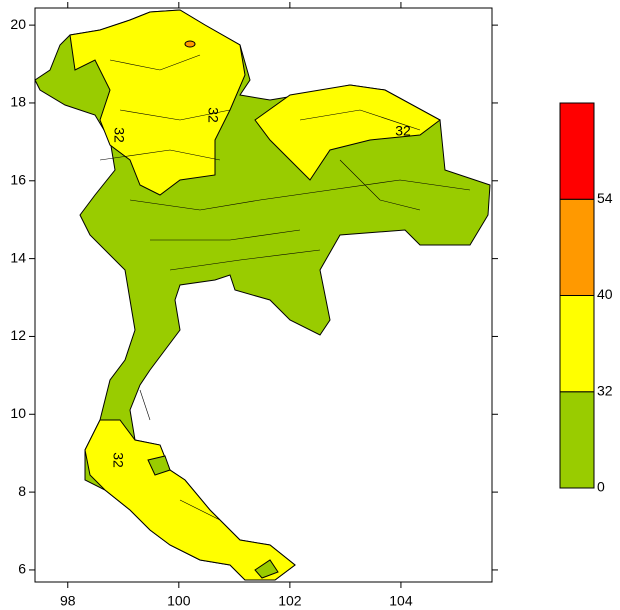  Describe the element at coordinates (68, 601) in the screenshot. I see `x-tick-label: 98` at that location.